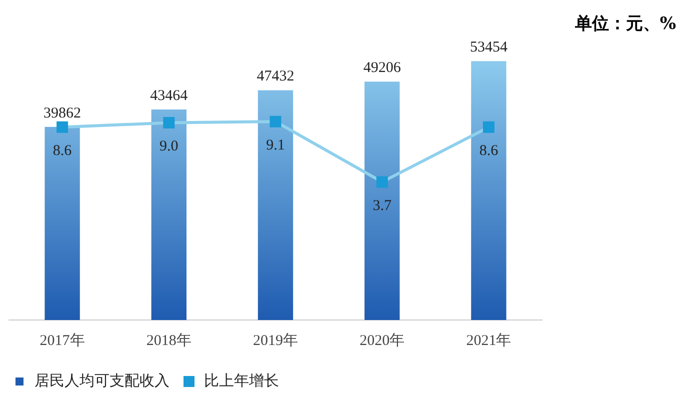 The image size is (682, 399). Describe the element at coordinates (63, 113) in the screenshot. I see `data-label: 39862` at that location.